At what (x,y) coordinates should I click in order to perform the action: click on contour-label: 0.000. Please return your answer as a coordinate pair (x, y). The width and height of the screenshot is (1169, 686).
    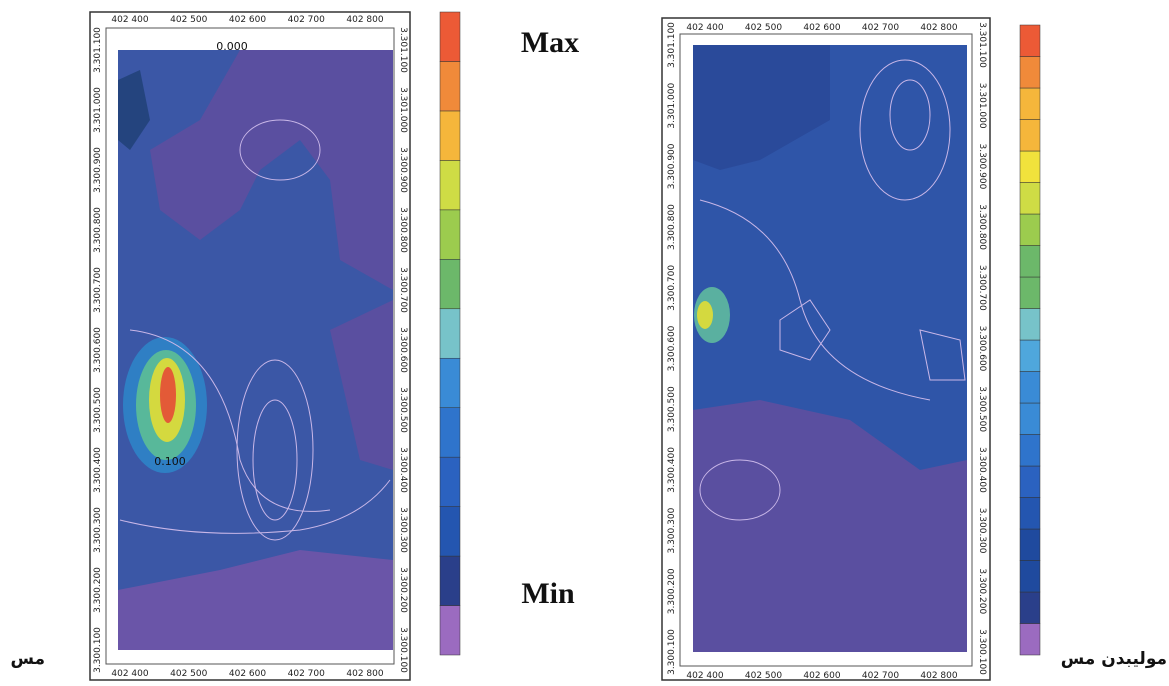
    Looking at the image, I should click on (232, 46).